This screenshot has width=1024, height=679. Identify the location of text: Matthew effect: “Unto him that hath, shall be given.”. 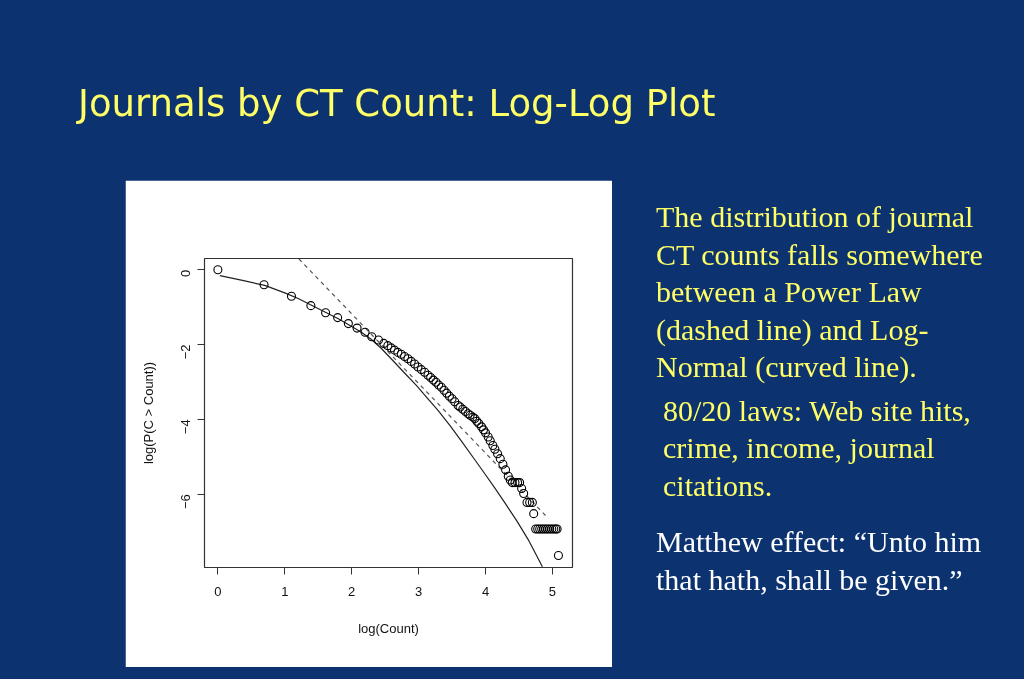
(819, 561).